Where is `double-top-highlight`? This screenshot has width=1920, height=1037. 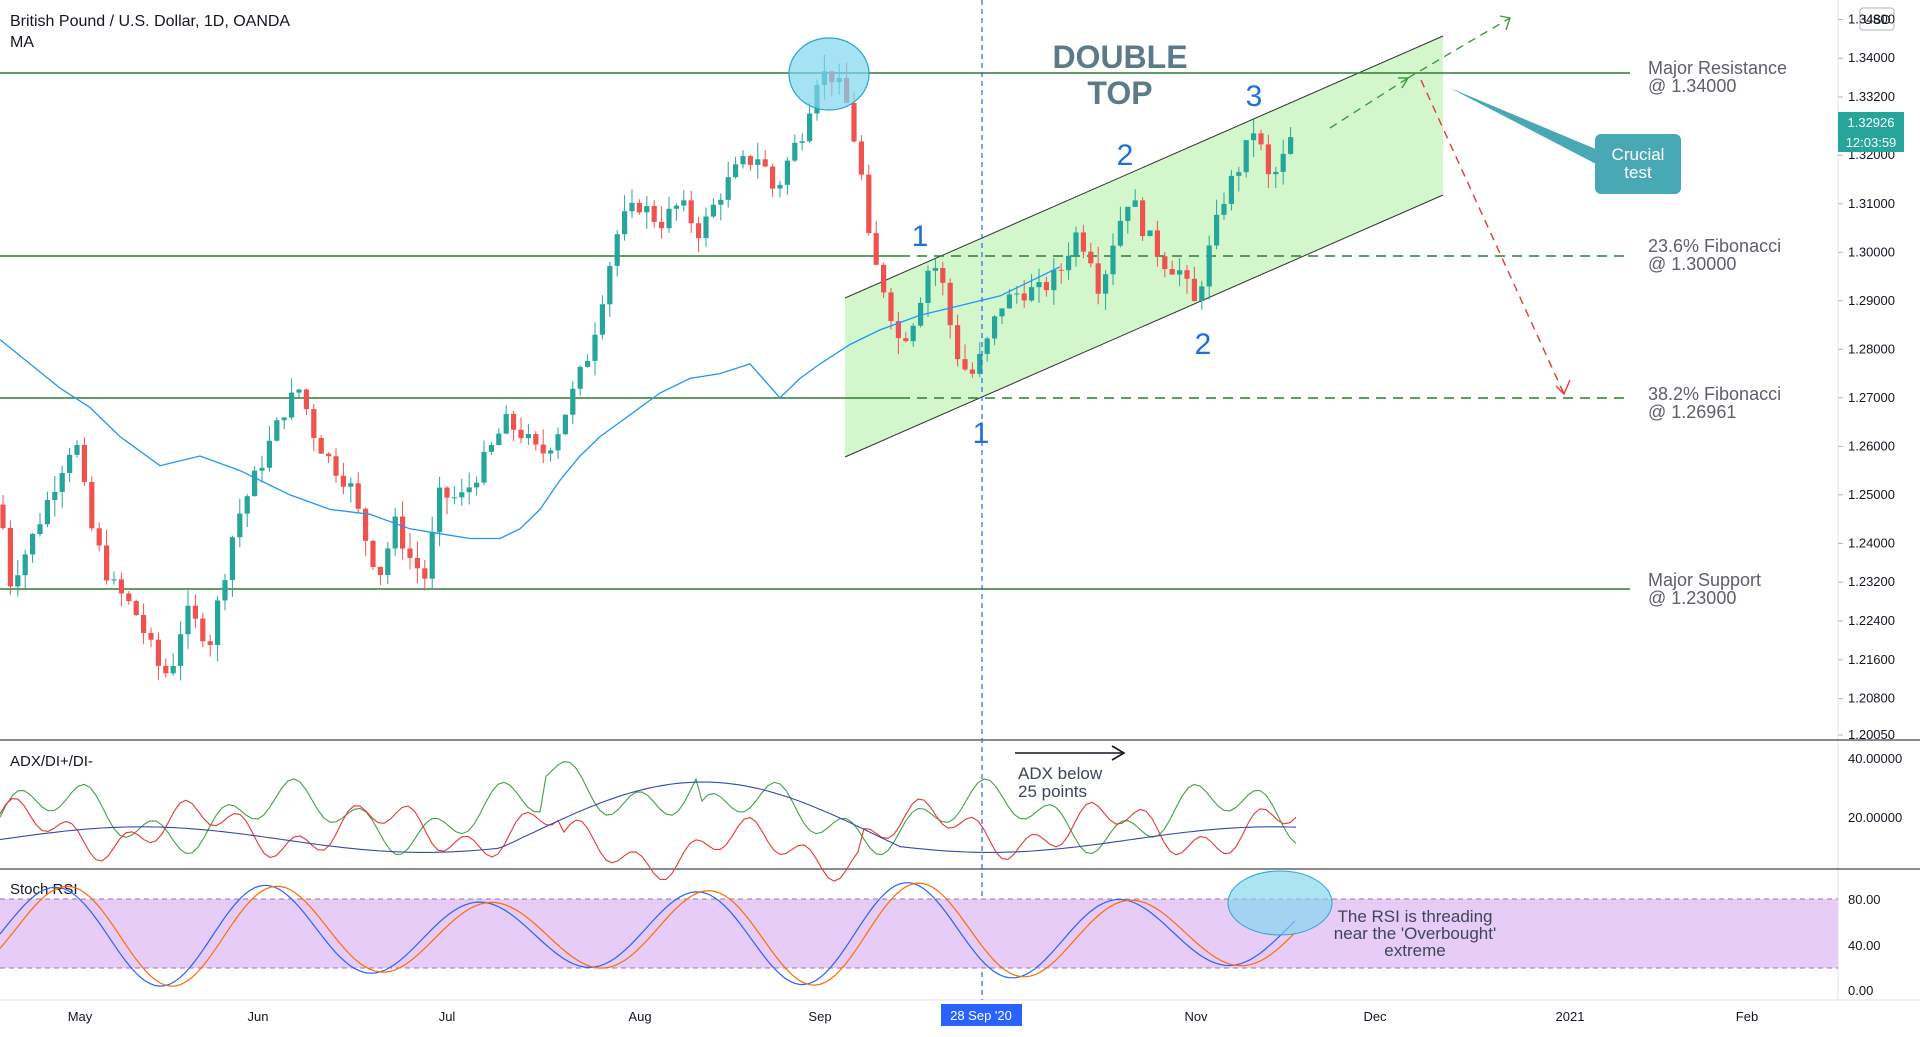
double-top-highlight is located at coordinates (829, 74).